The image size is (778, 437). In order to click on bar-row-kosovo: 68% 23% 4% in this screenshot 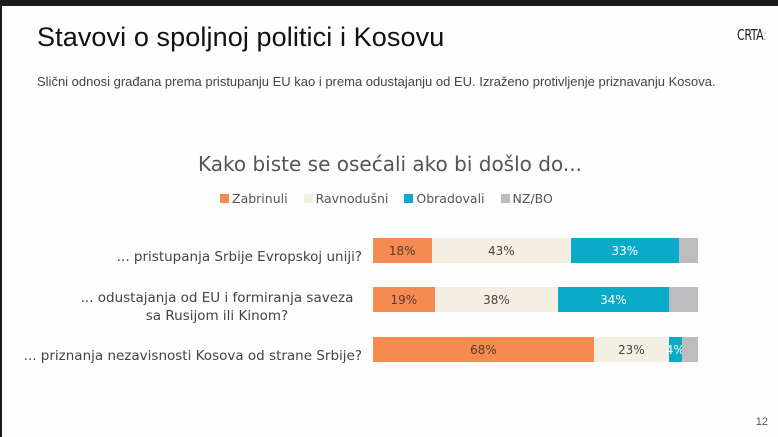, I will do `click(535, 349)`.